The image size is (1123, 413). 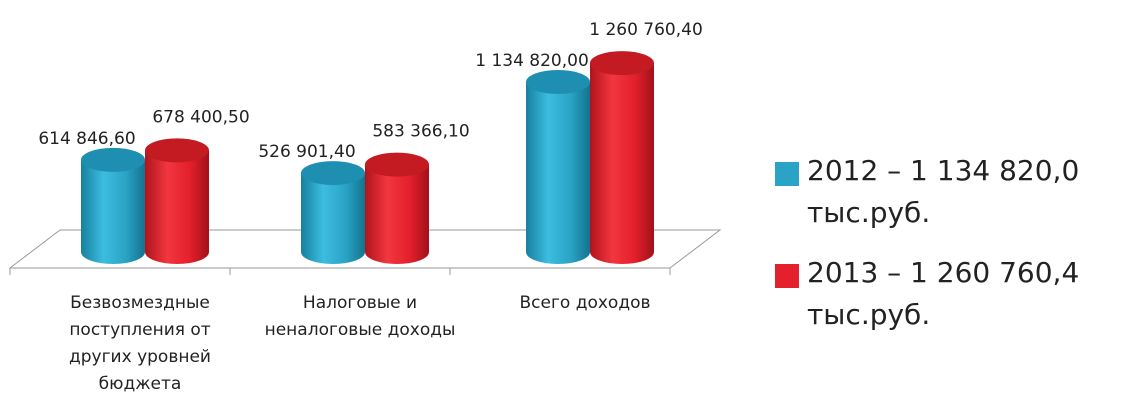 I want to click on legend-swatch-2012, so click(x=787, y=174).